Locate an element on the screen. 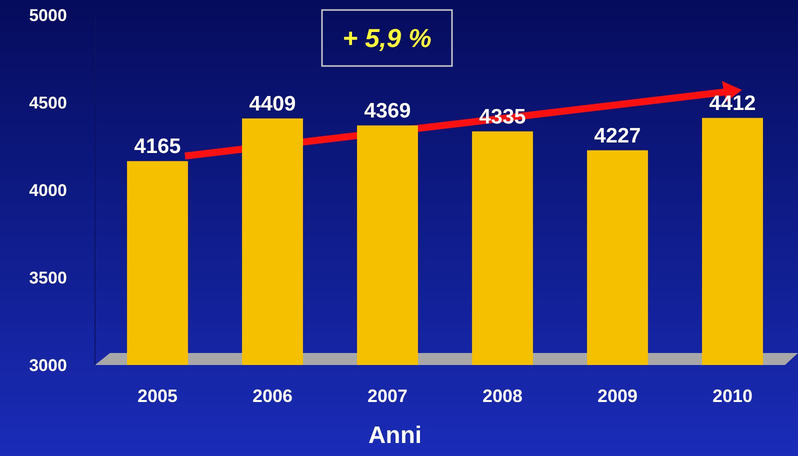  x-tick-label: 2008 is located at coordinates (502, 396).